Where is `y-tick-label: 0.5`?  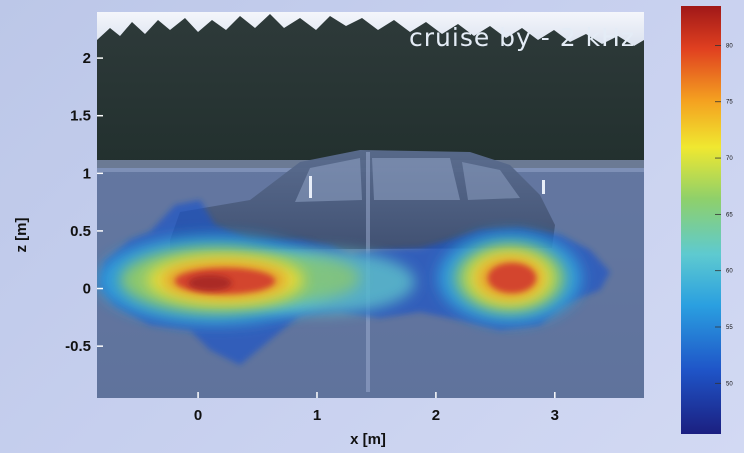 y-tick-label: 0.5 is located at coordinates (80, 231).